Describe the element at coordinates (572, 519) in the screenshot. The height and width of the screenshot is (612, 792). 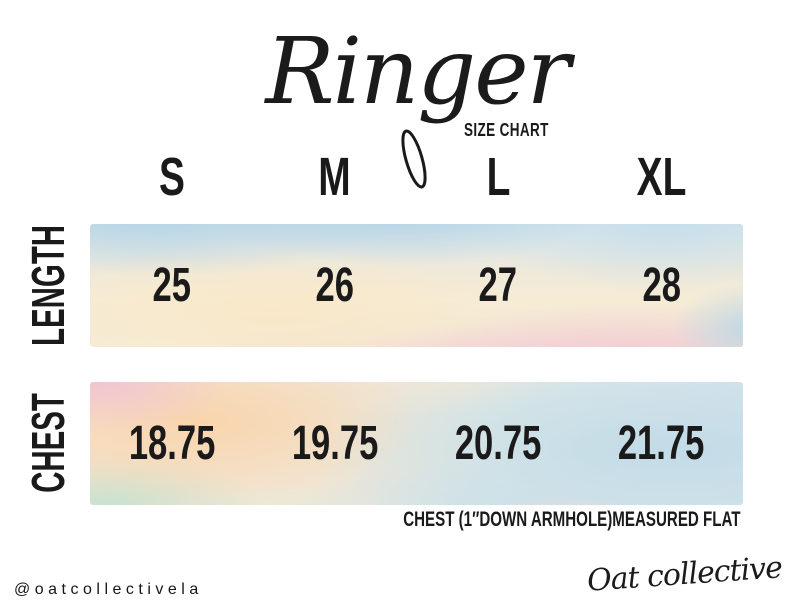
I see `measurement-footnote: CHEST (1″DOWN ARMHOLE)MEASURED FLAT` at that location.